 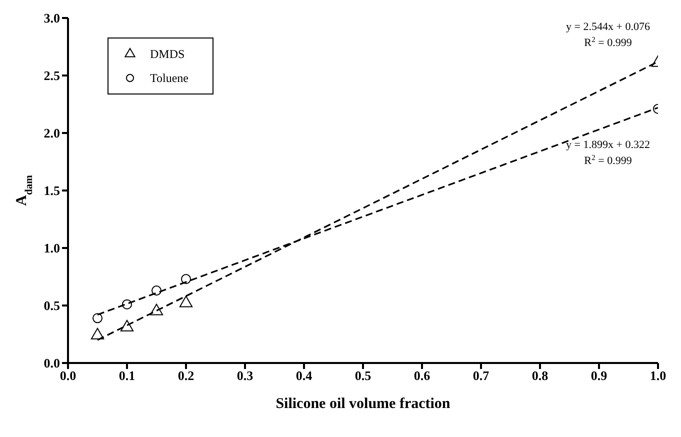 I want to click on y-tick-label: 1.0, so click(x=52, y=248).